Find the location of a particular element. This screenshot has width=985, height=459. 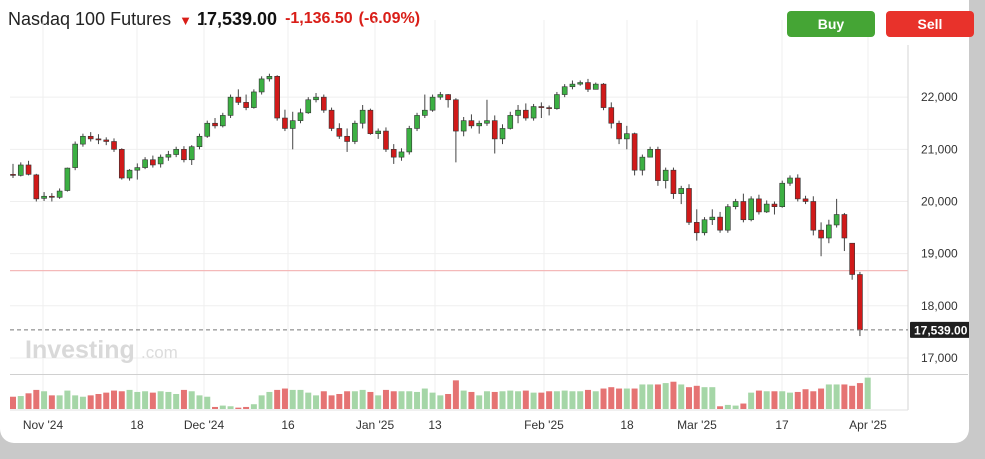

x-tick-label: Feb '25 is located at coordinates (544, 425).